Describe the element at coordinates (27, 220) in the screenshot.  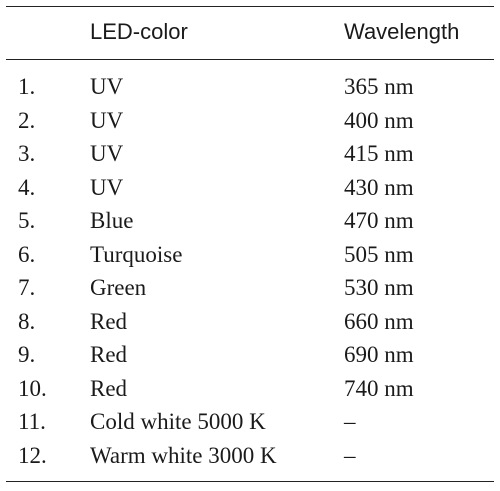
I see `row-number: 5.` at that location.